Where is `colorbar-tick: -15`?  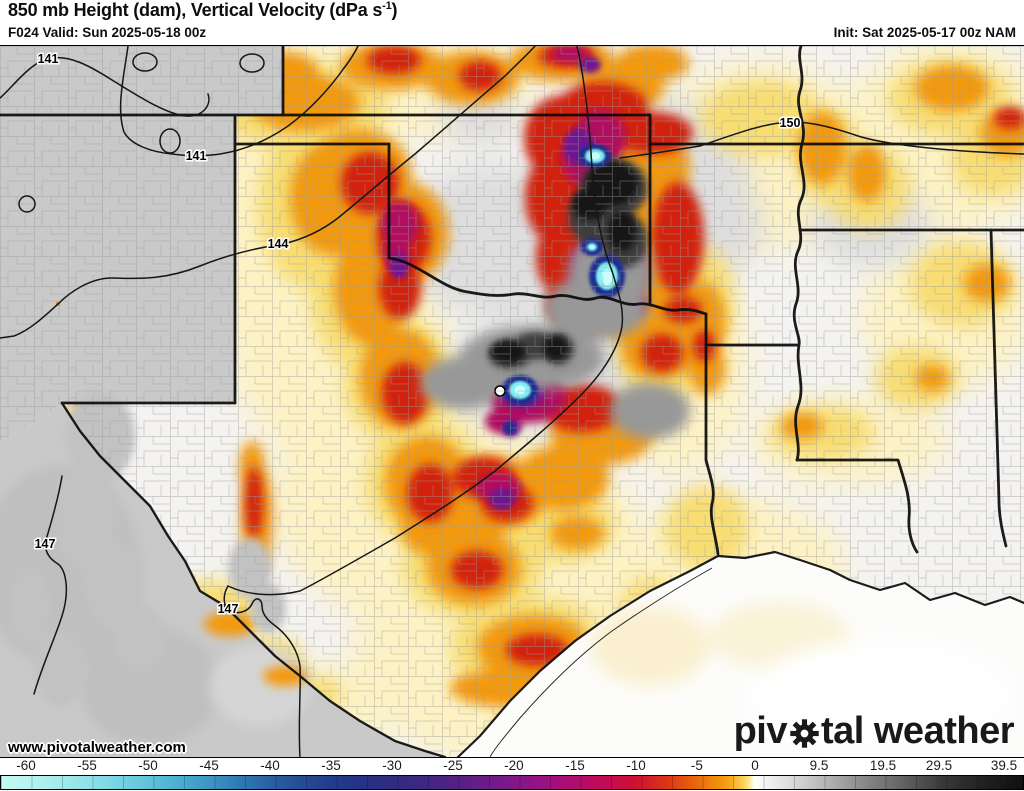 colorbar-tick: -15 is located at coordinates (575, 765).